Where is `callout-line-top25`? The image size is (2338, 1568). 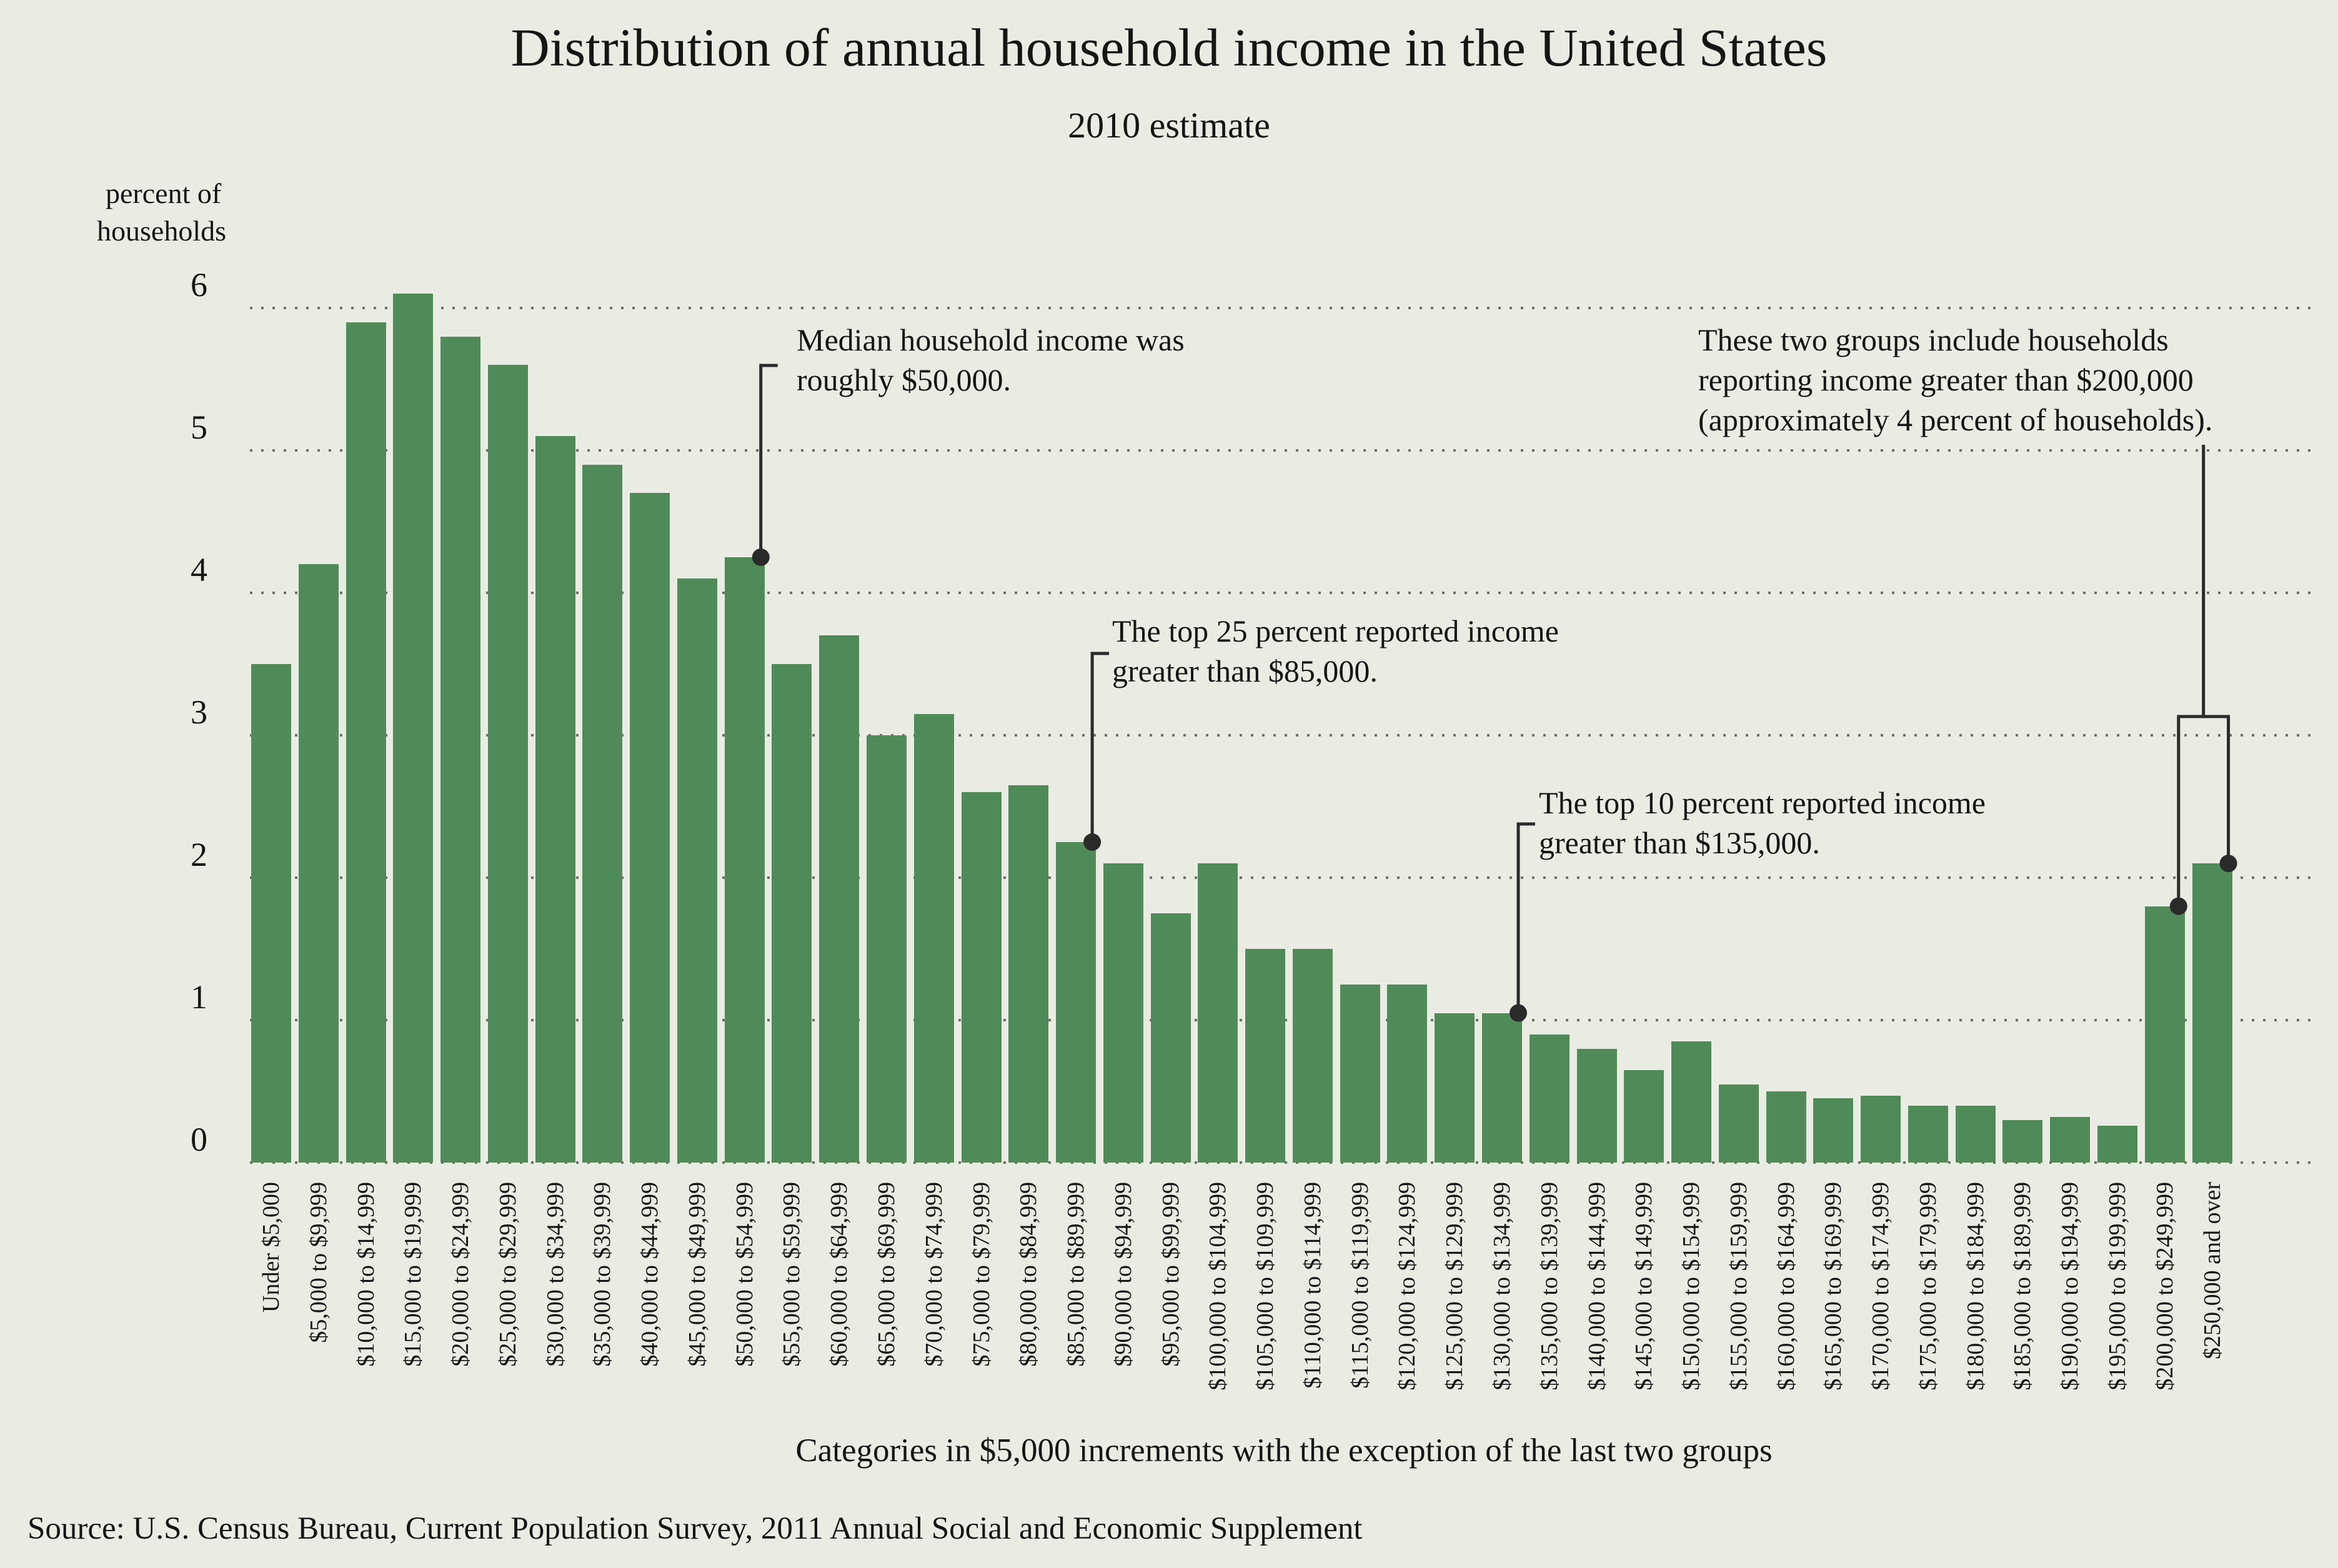
callout-line-top25 is located at coordinates (1100, 747).